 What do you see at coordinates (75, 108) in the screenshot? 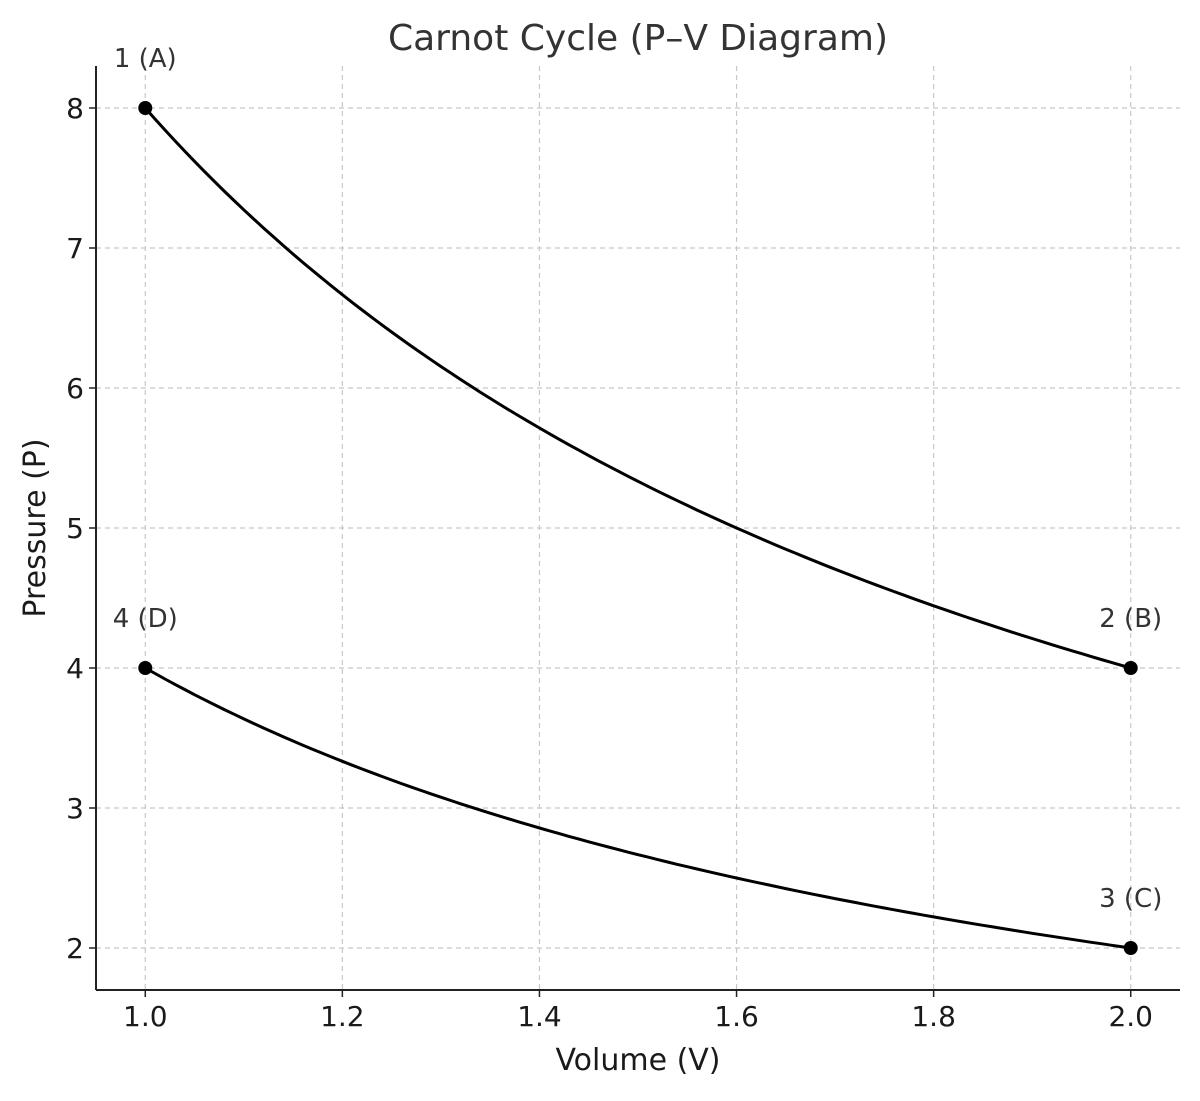
I see `y-tick-label: 8` at bounding box center [75, 108].